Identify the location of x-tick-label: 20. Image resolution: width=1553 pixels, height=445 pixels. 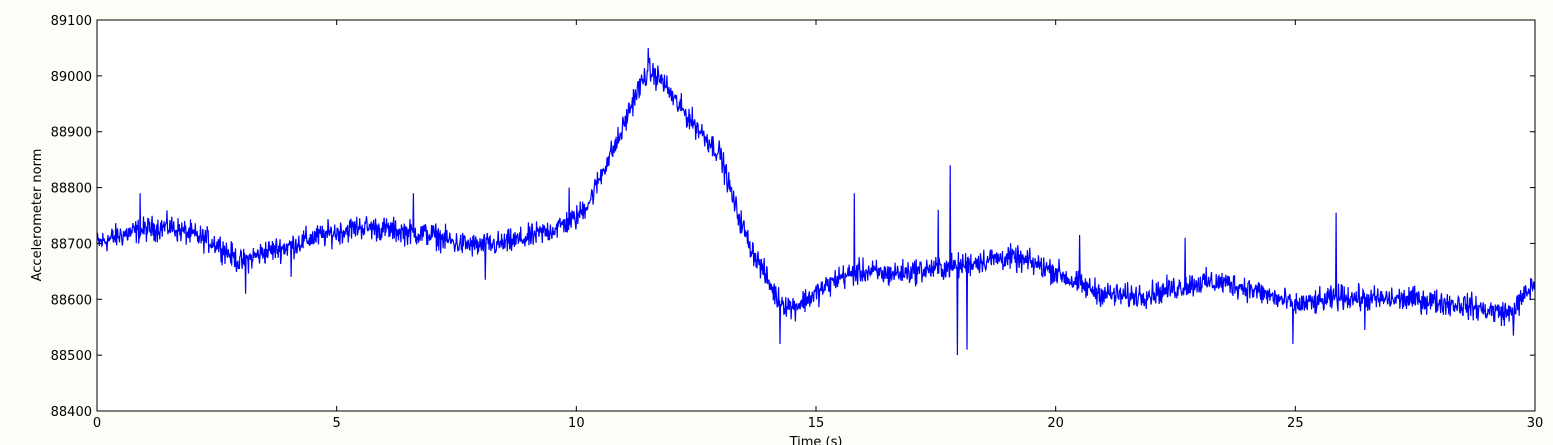
(1055, 423).